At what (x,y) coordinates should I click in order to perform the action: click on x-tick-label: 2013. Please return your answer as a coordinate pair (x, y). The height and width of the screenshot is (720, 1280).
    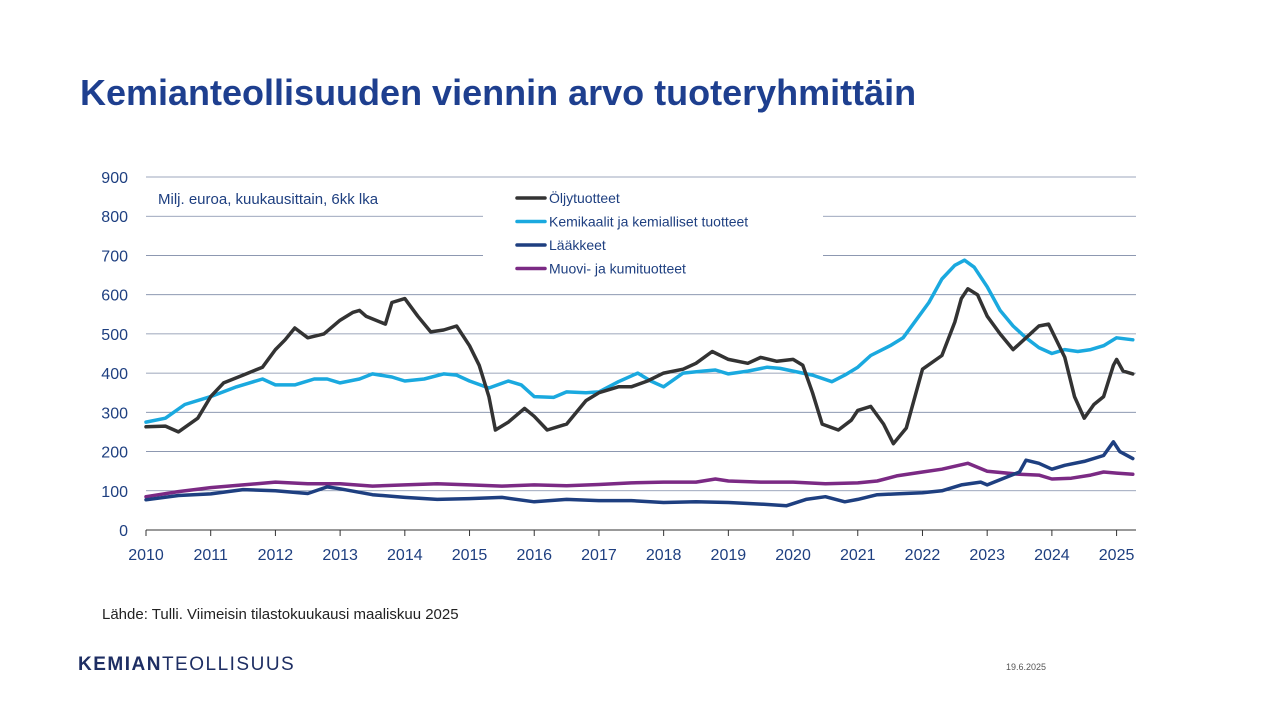
    Looking at the image, I should click on (340, 555).